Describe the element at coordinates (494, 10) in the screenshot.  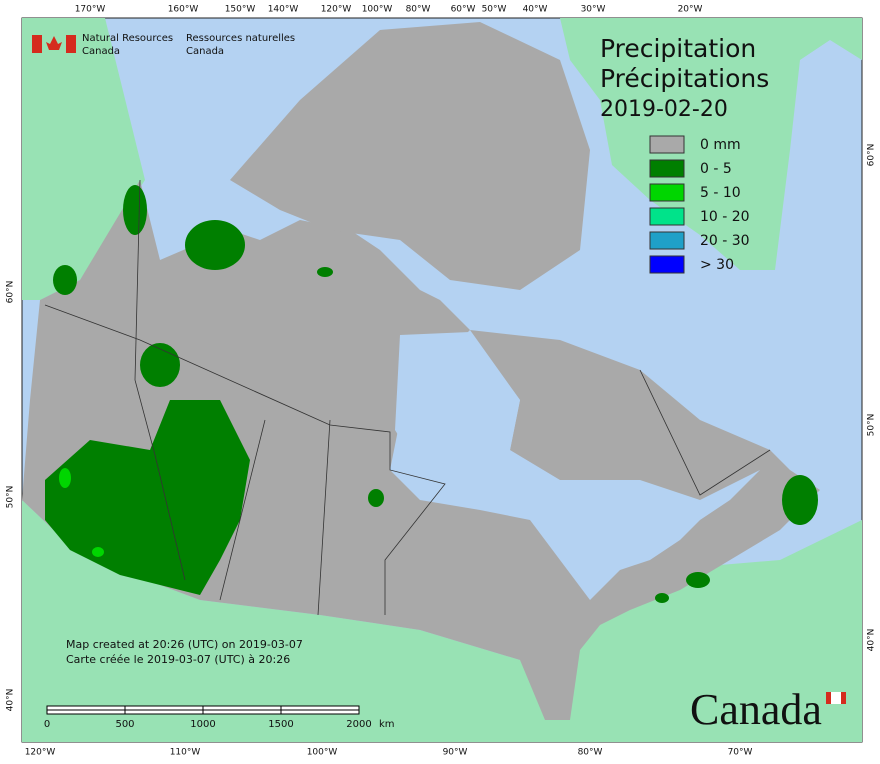
I see `lon-label: 50°W` at that location.